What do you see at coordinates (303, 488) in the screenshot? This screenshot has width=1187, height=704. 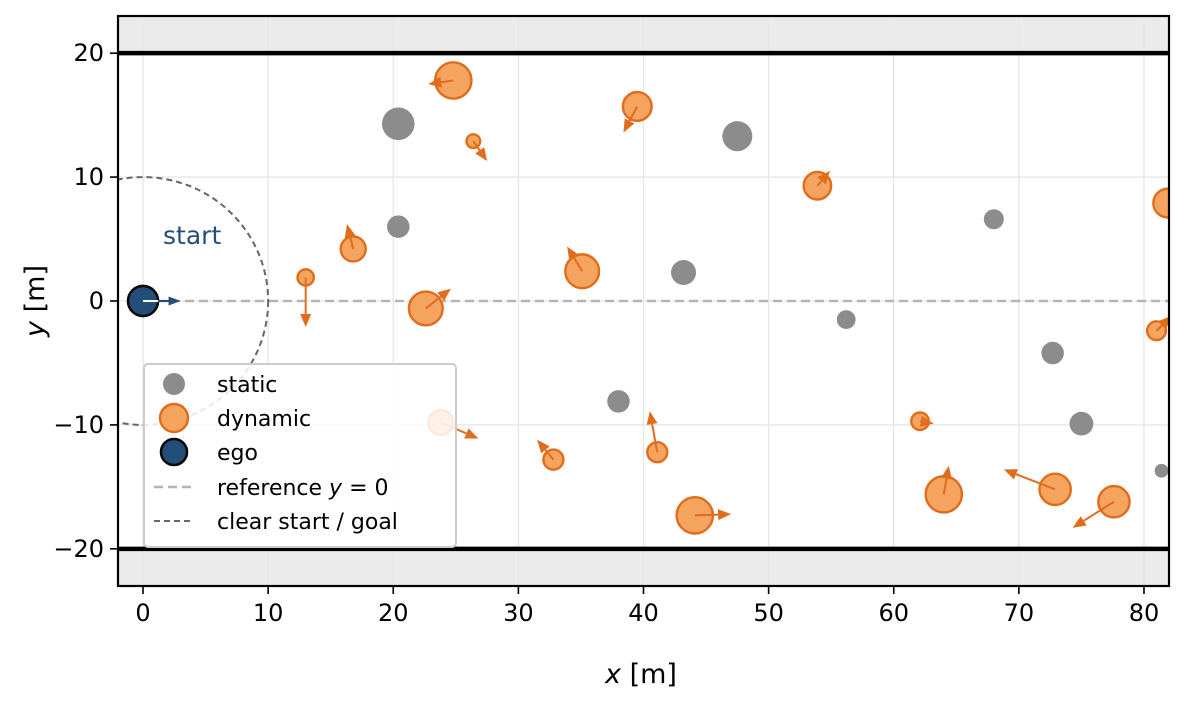 I see `legend-label-reference: reference y = 0` at bounding box center [303, 488].